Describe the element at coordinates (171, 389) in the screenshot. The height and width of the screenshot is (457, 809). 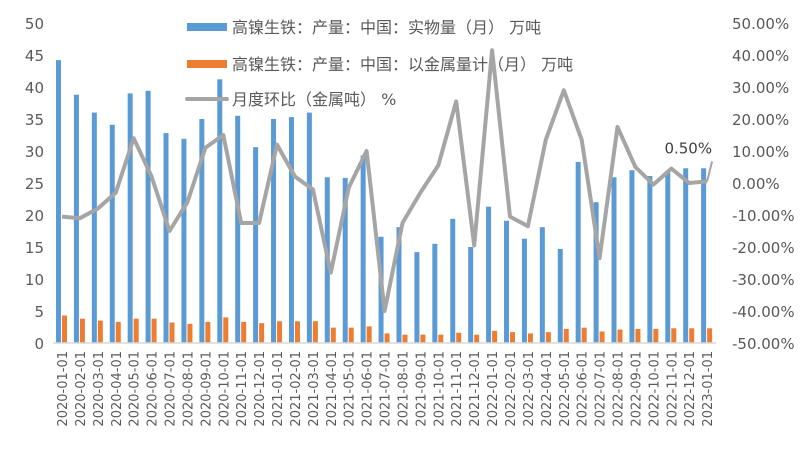
I see `x-axis-tick: 2020-07-01` at that location.